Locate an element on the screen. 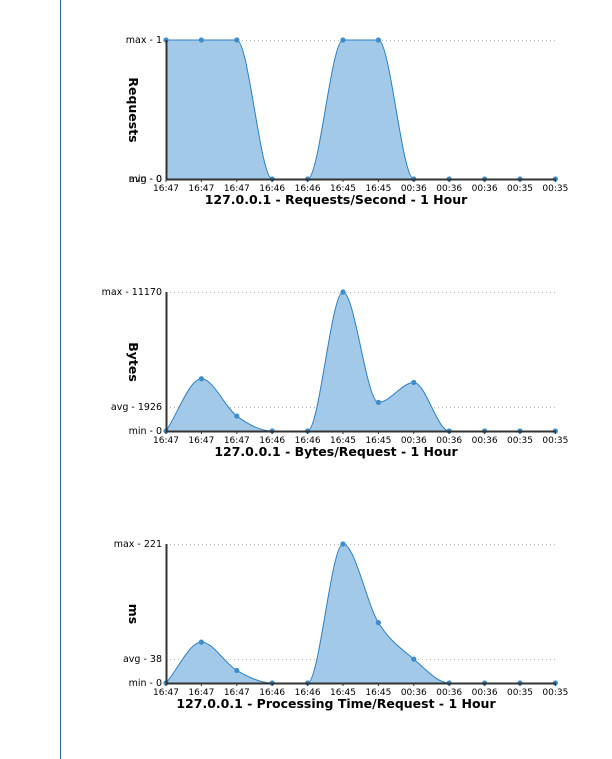 Image resolution: width=612 pixels, height=759 pixels. reference-line-label: max - 11170 is located at coordinates (132, 292).